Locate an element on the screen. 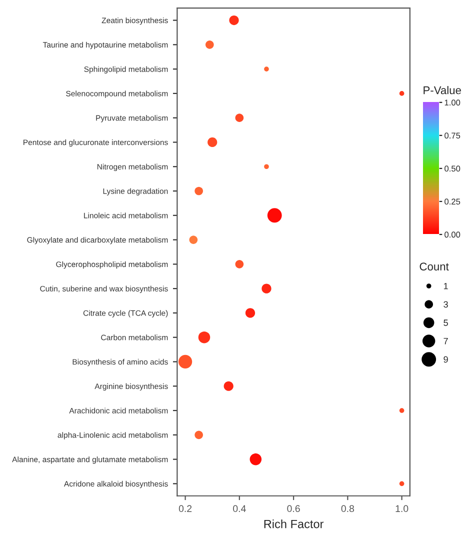  legend-label: 9 is located at coordinates (446, 359).